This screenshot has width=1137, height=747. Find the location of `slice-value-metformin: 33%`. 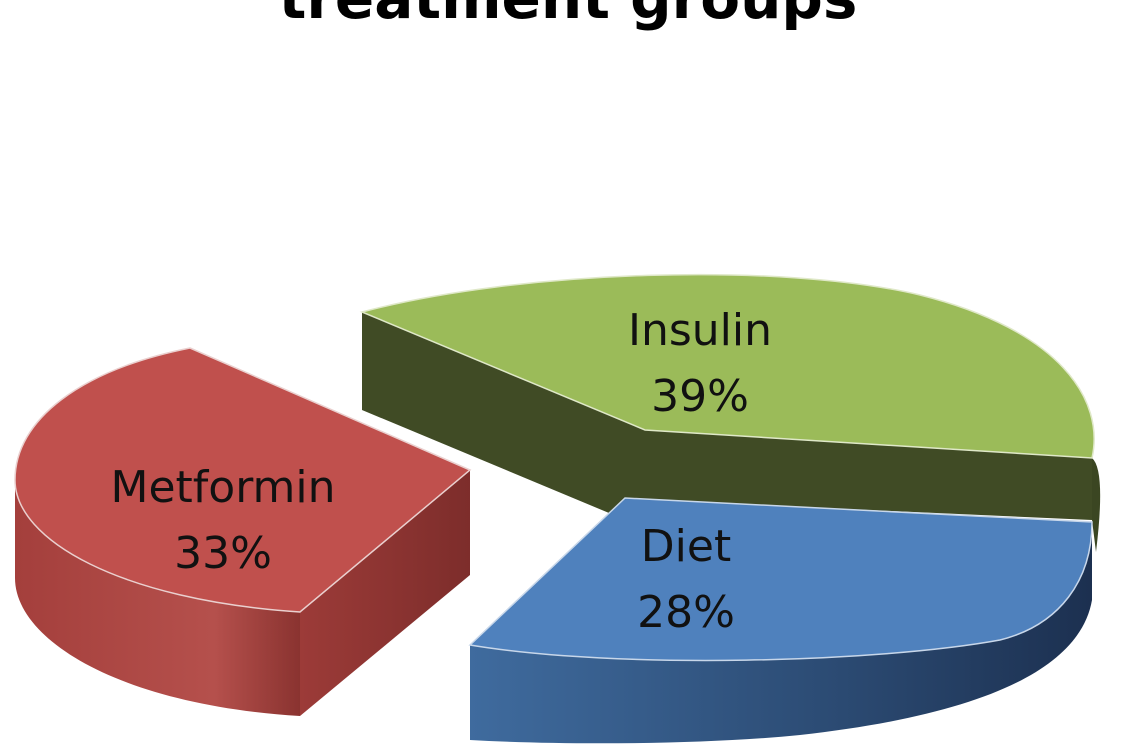

slice-value-metformin: 33% is located at coordinates (223, 553).